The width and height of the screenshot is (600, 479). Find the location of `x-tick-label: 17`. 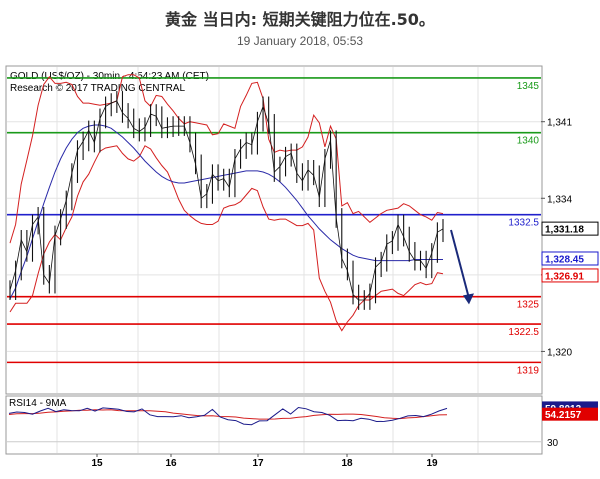

x-tick-label: 17 is located at coordinates (258, 463).